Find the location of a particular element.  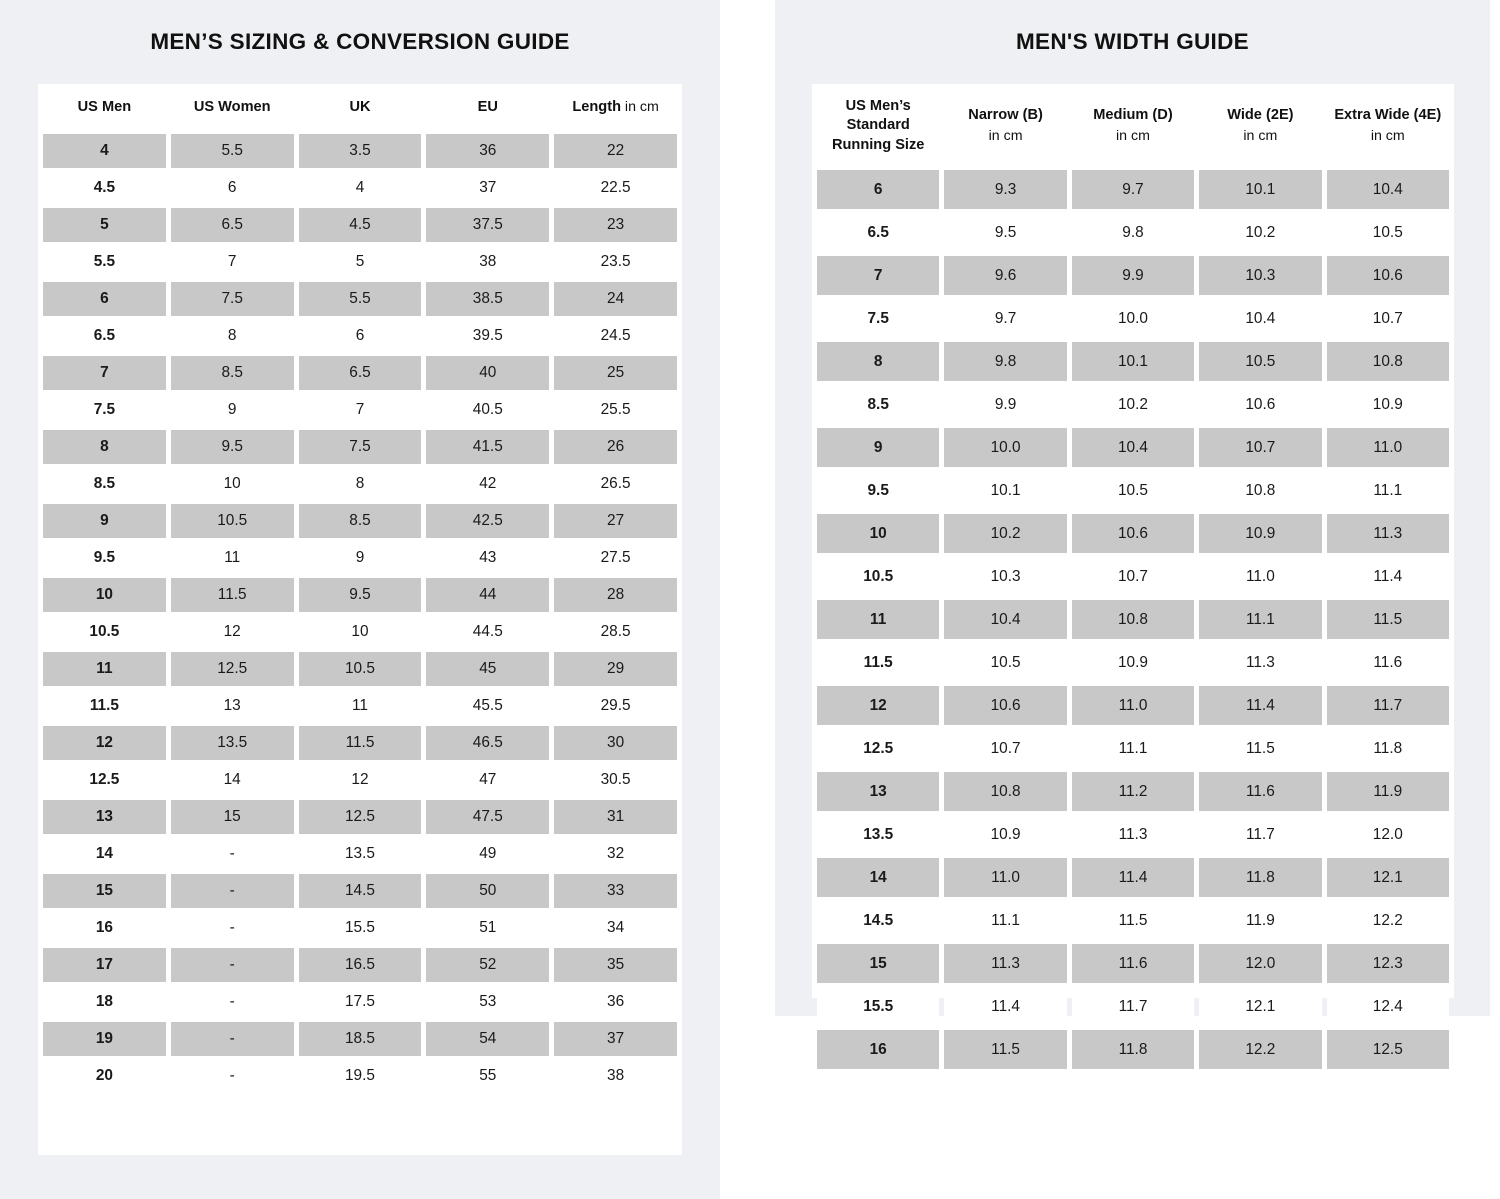

table-cell: 24.5 is located at coordinates (615, 336).